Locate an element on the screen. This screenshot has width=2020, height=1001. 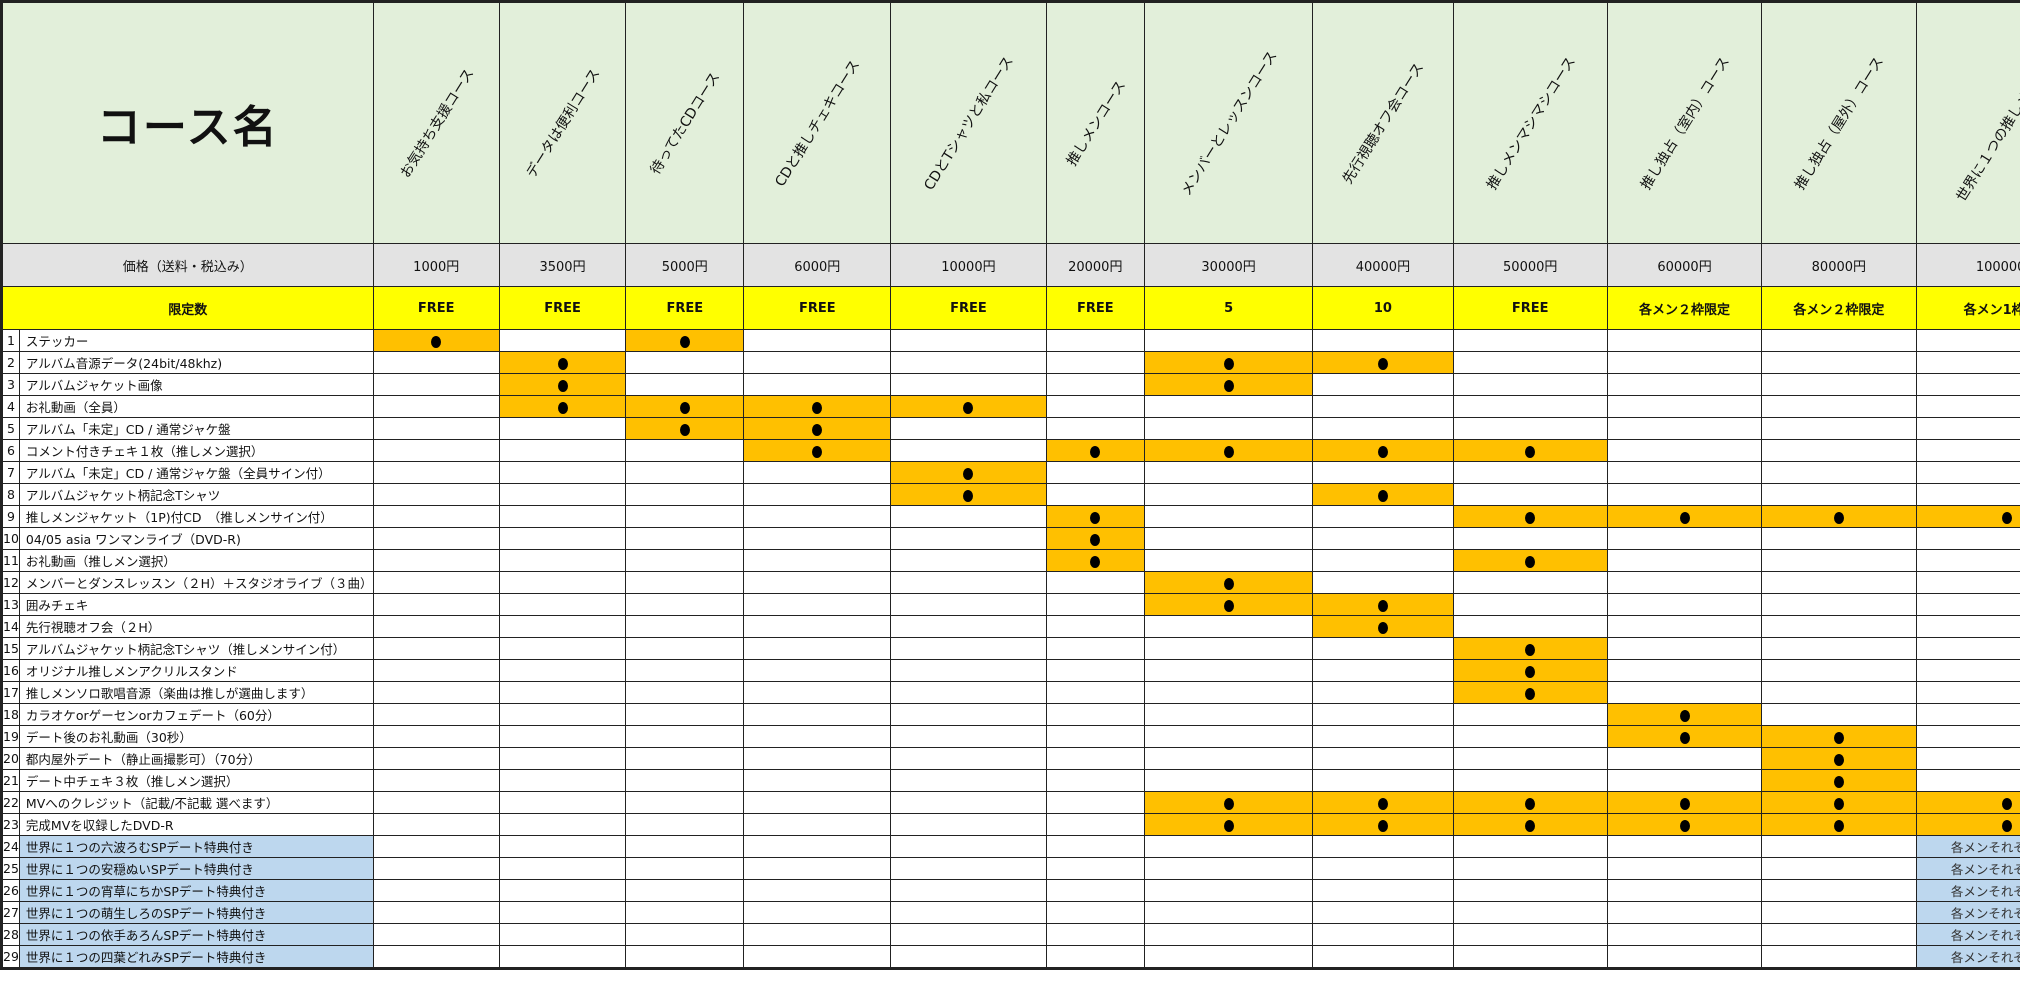
item-number: 20 is located at coordinates (10, 758).